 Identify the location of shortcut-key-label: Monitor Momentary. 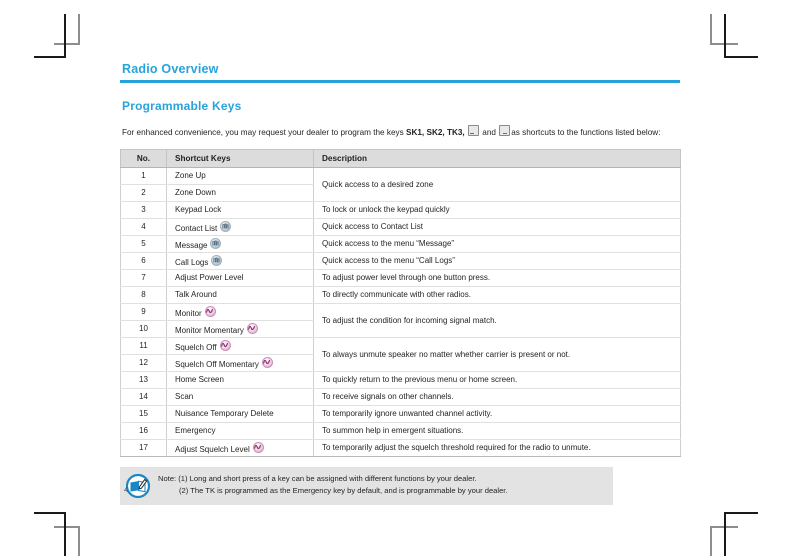
(209, 330).